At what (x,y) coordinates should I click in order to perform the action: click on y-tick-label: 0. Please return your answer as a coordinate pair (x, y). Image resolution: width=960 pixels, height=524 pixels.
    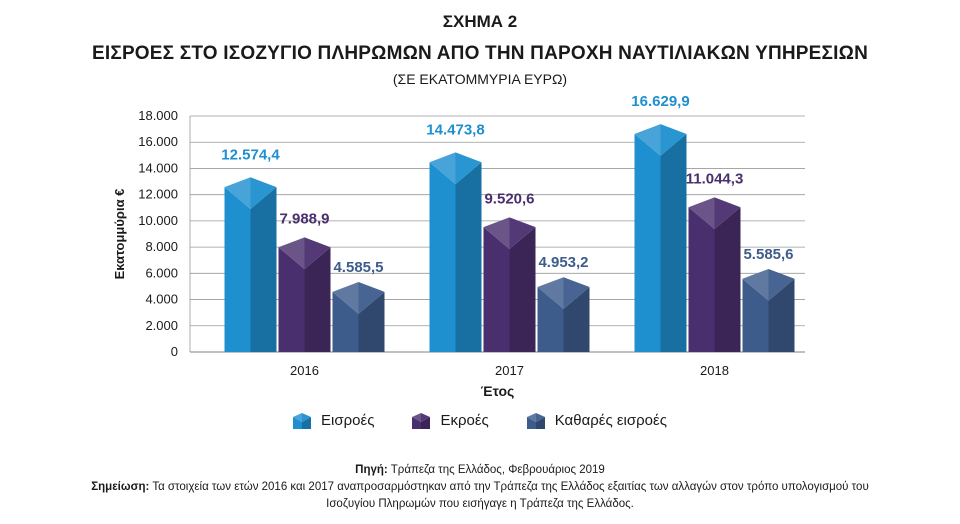
    Looking at the image, I should click on (174, 351).